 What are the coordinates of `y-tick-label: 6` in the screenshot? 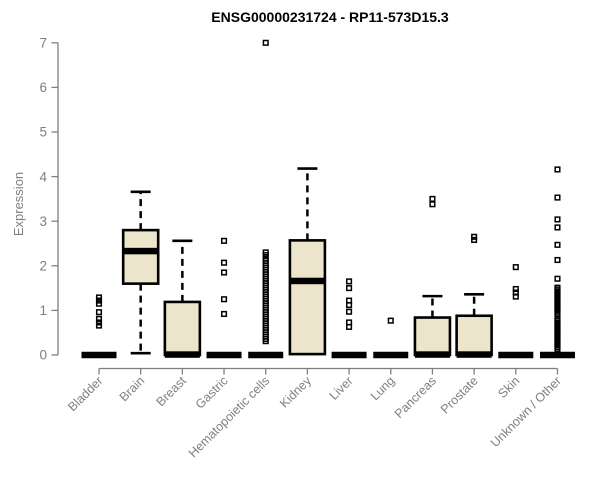 It's located at (43, 87).